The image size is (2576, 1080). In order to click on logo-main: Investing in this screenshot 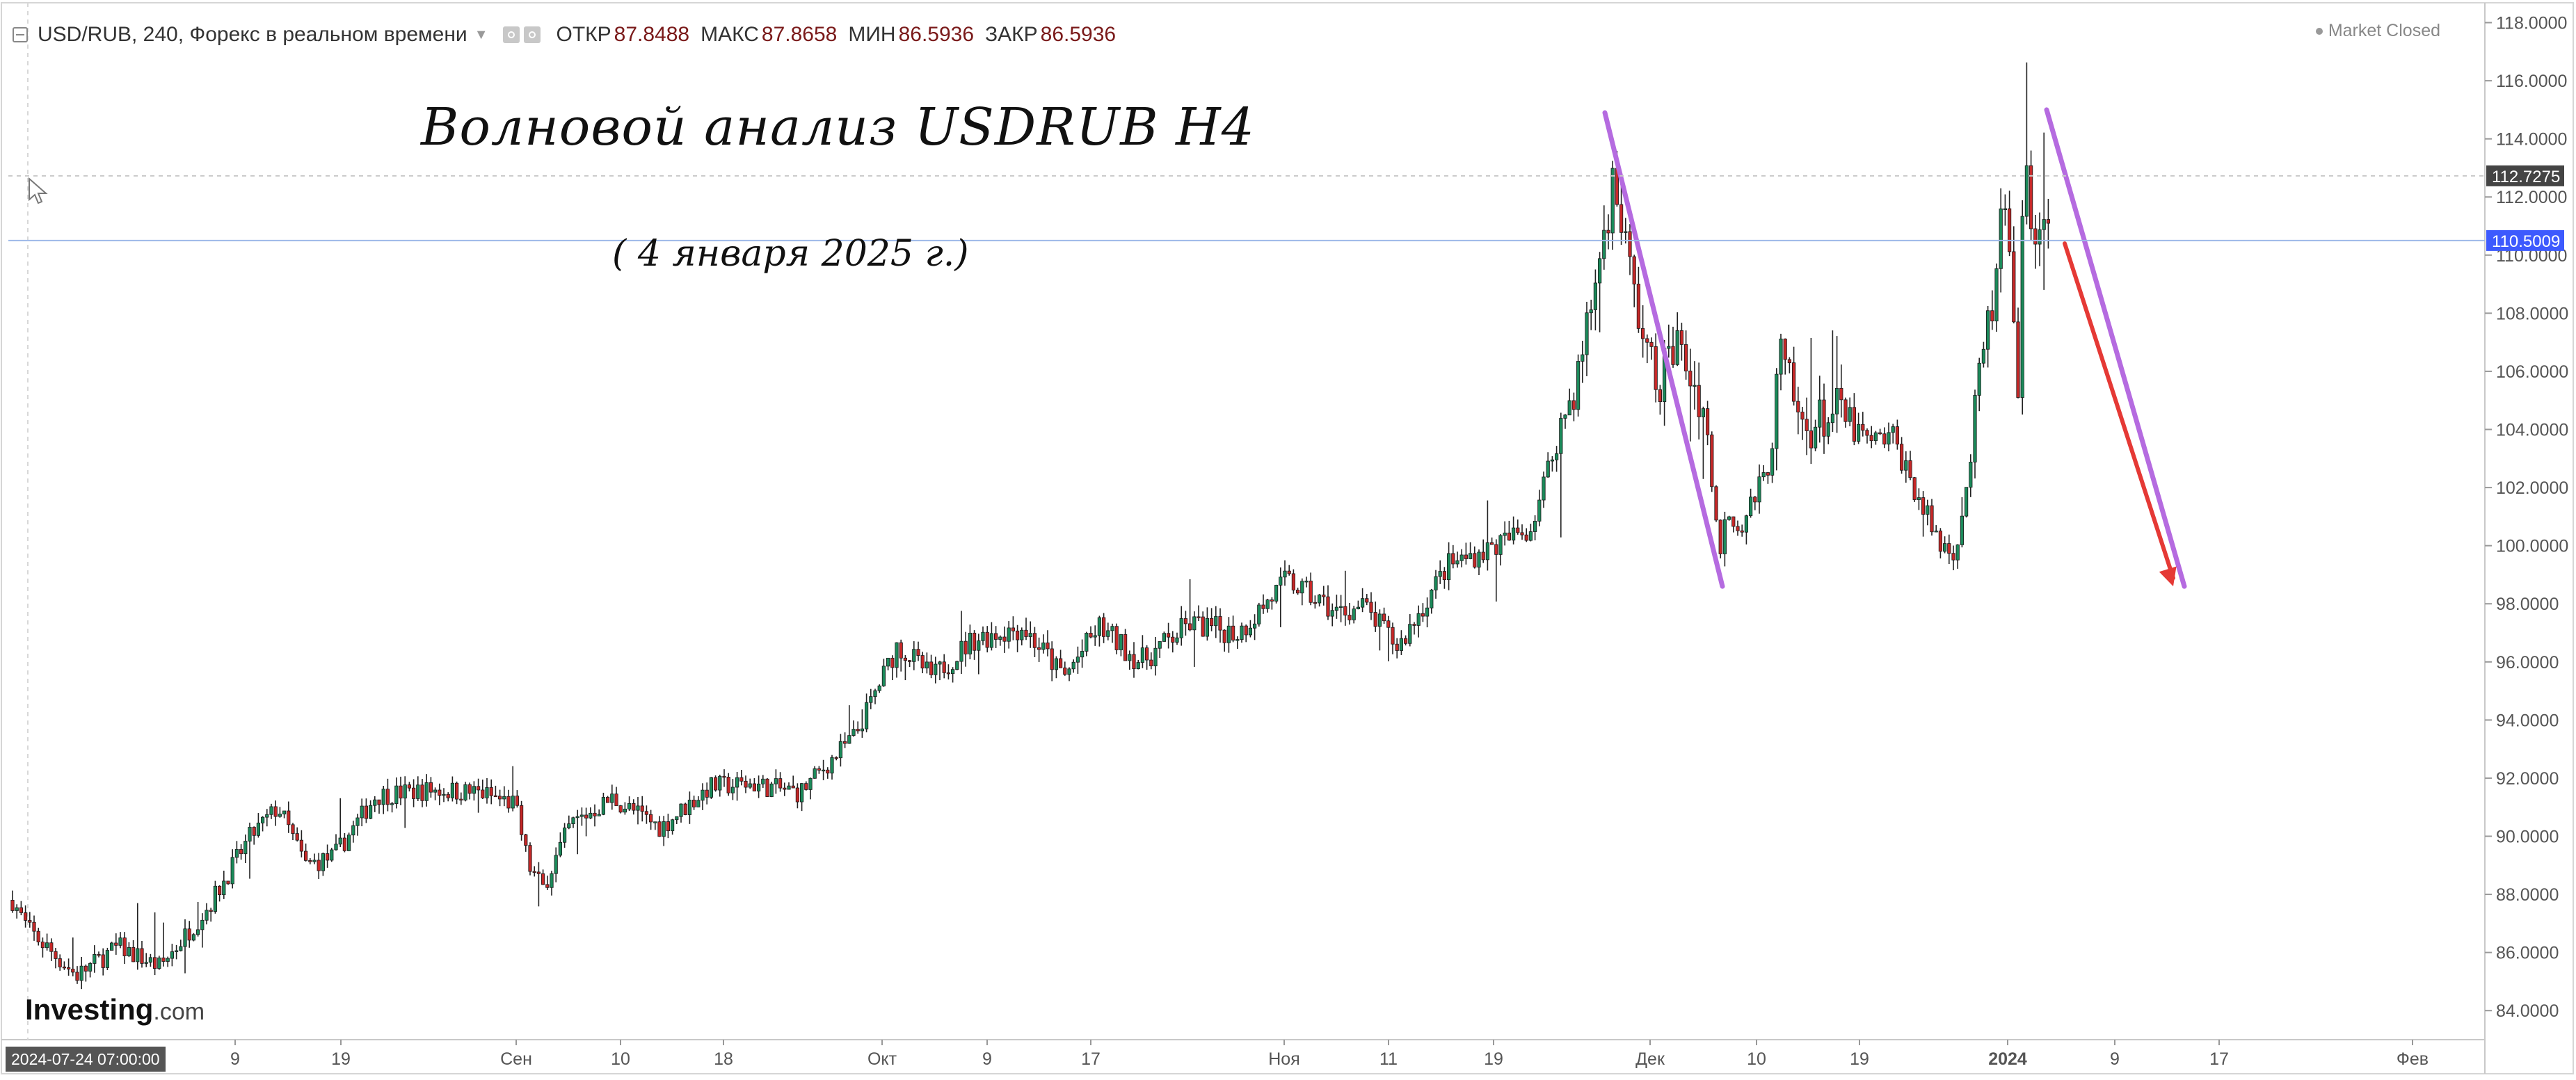, I will do `click(89, 1010)`.